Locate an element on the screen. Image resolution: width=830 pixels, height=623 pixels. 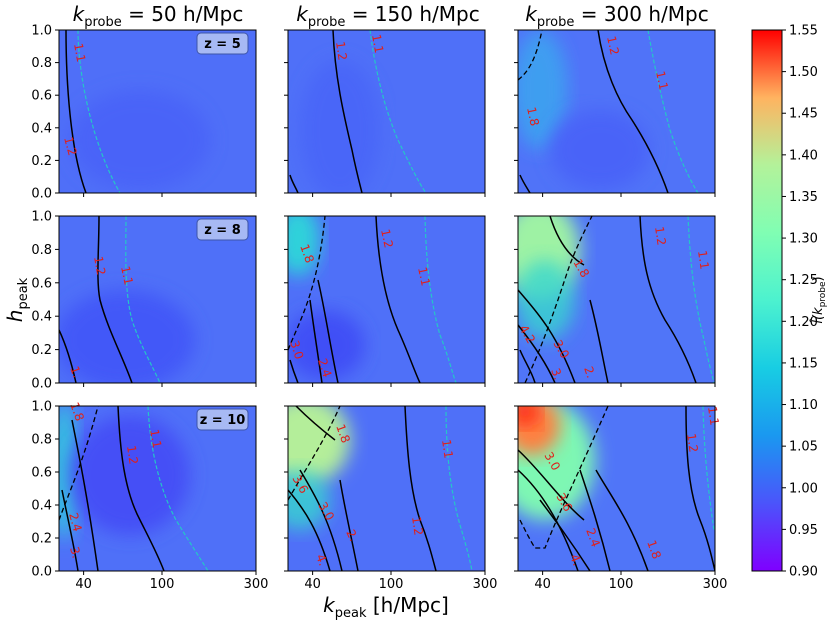
colorbar-label: l̂(kprobe) is located at coordinates (819, 299).